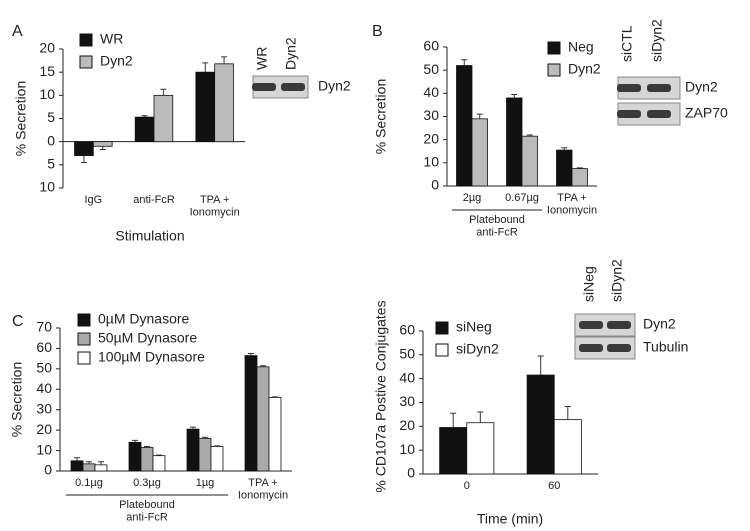 This screenshot has height=531, width=750. I want to click on x-axis-label: Stimulation, so click(149, 236).